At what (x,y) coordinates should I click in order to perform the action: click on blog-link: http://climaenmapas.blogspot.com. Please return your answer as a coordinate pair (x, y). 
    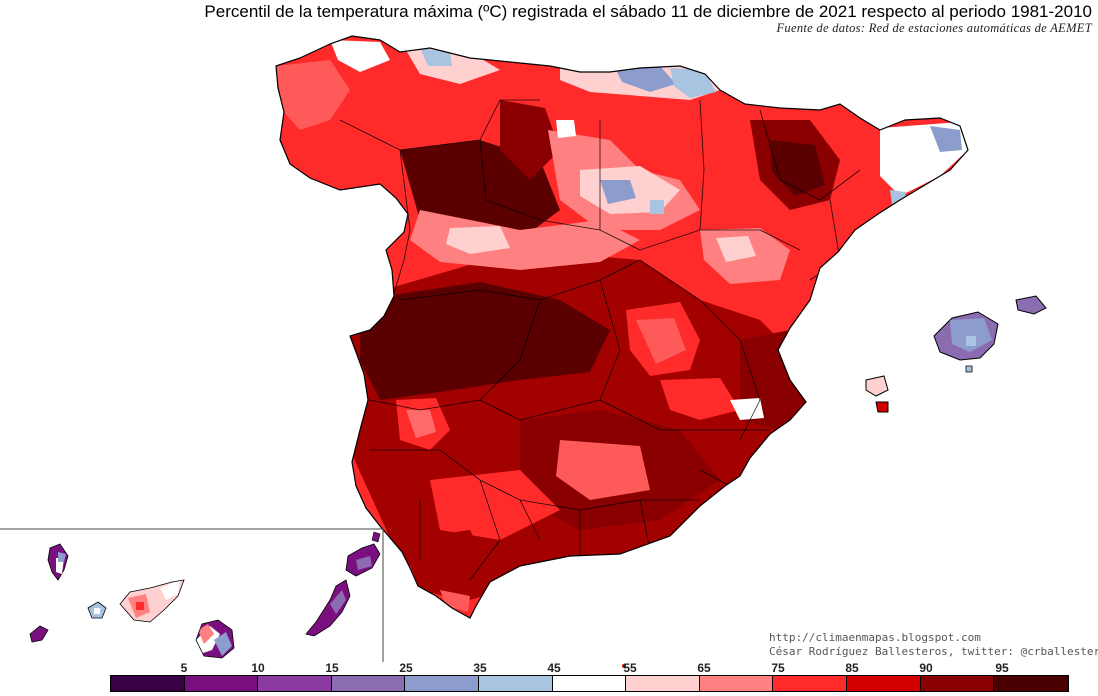
    Looking at the image, I should click on (875, 637).